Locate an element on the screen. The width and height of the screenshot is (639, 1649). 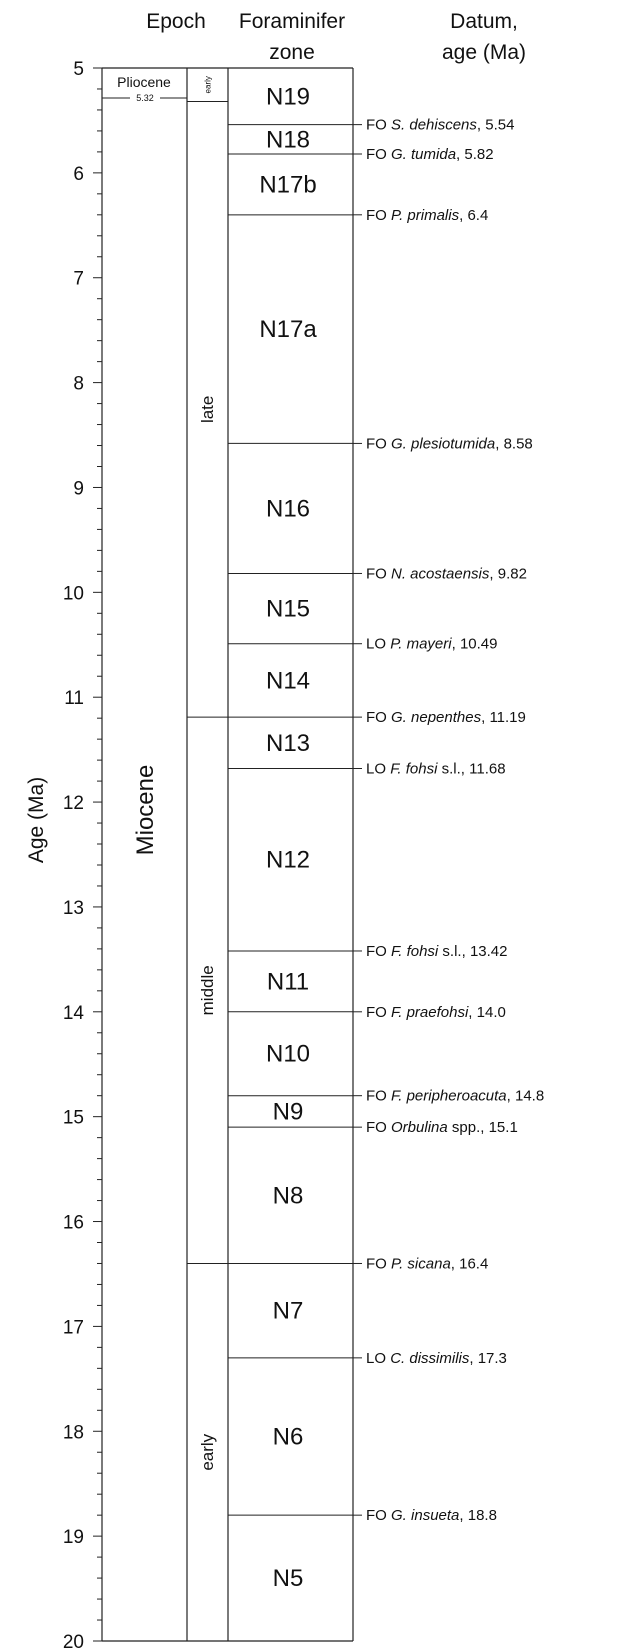
y-tick-label: 7 is located at coordinates (78, 279).